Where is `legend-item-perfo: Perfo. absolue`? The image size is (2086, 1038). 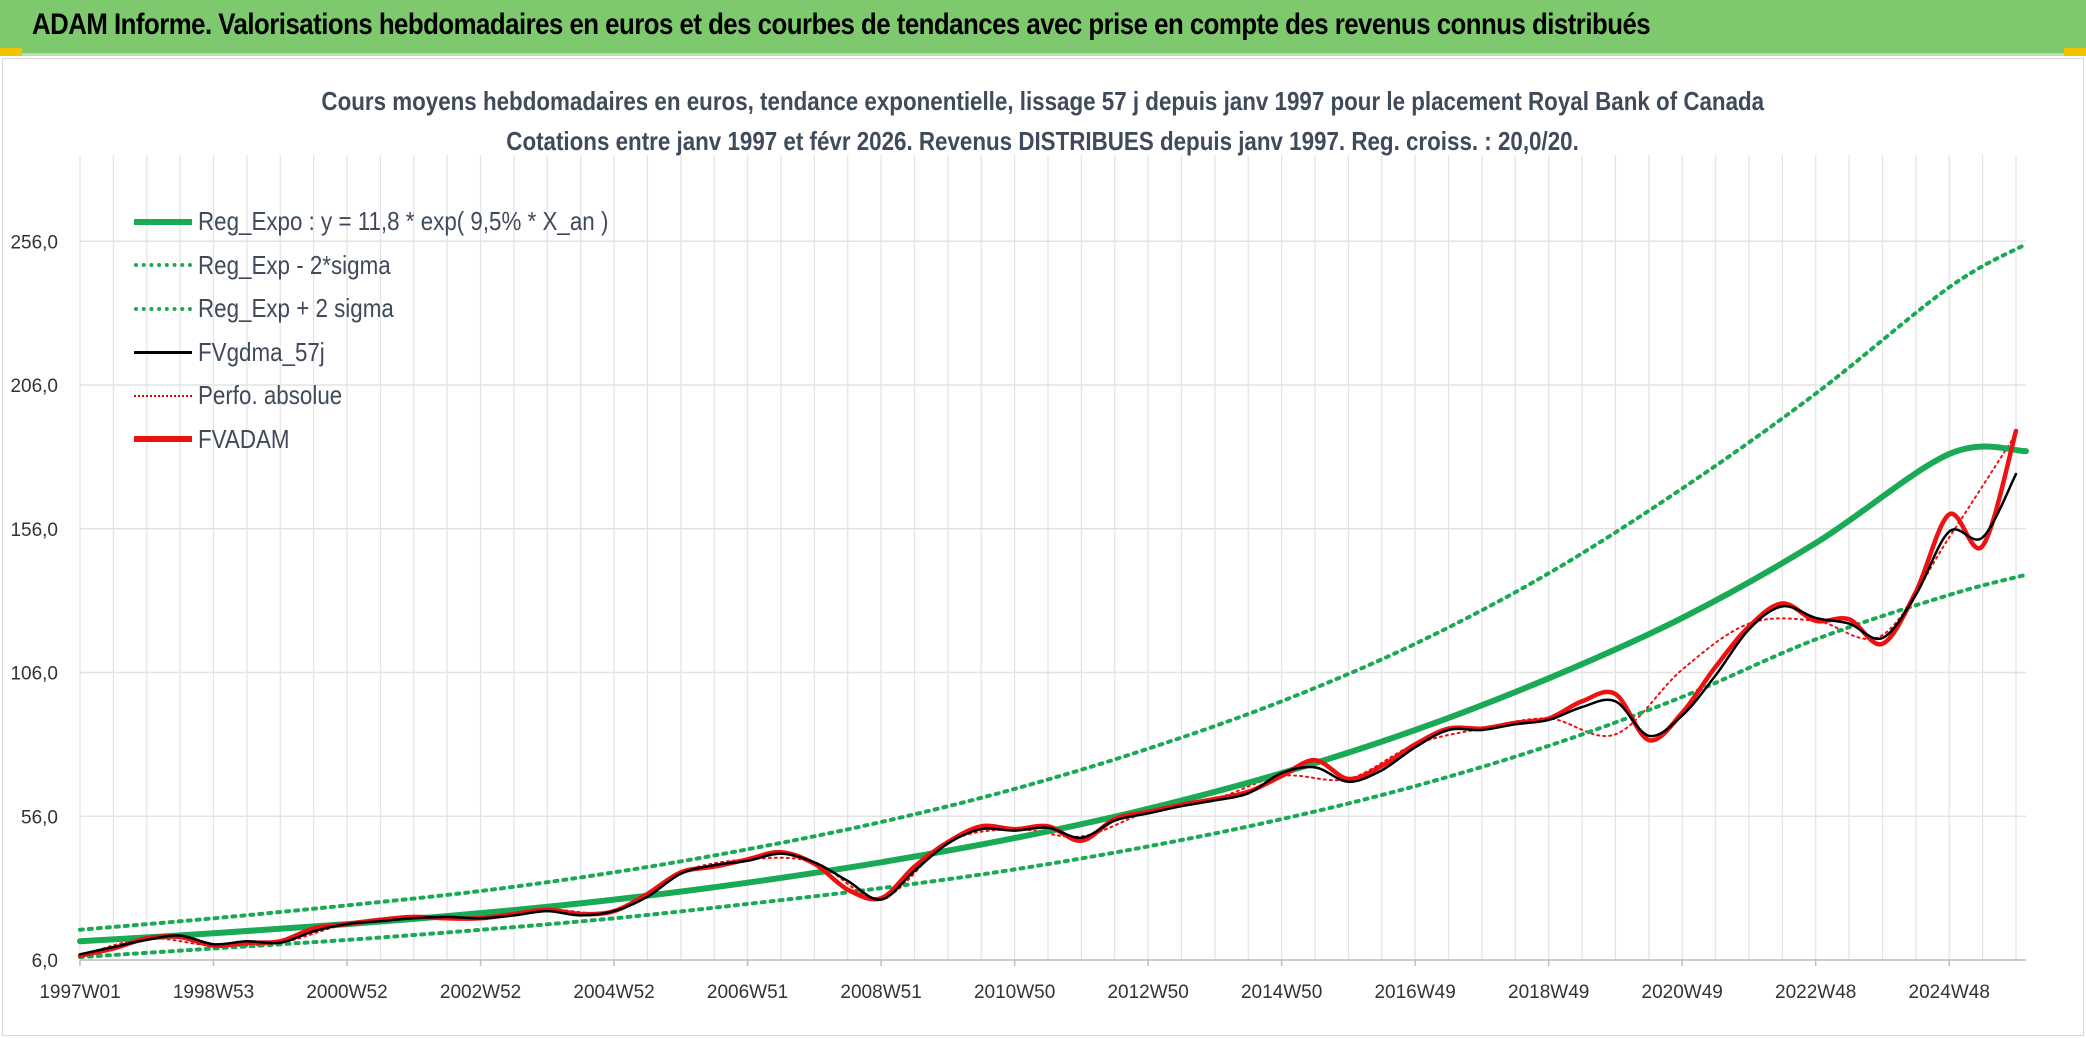 legend-item-perfo: Perfo. absolue is located at coordinates (404, 396).